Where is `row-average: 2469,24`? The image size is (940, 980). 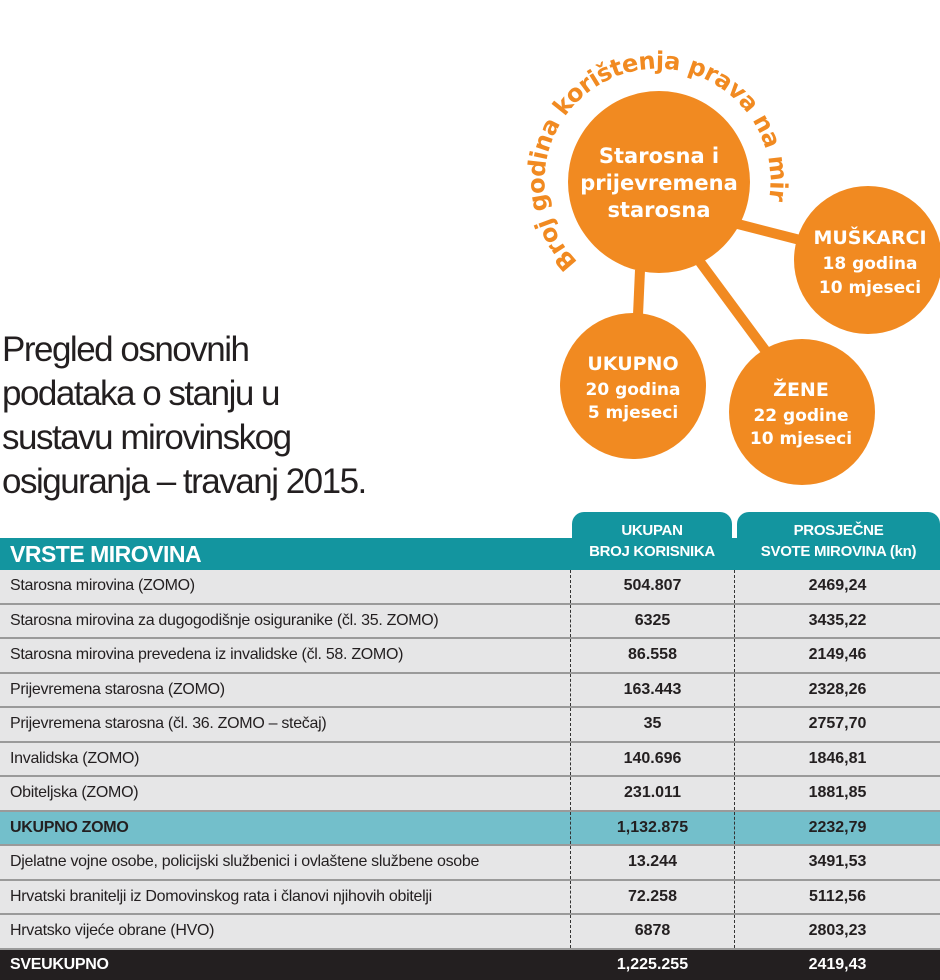 row-average: 2469,24 is located at coordinates (837, 586).